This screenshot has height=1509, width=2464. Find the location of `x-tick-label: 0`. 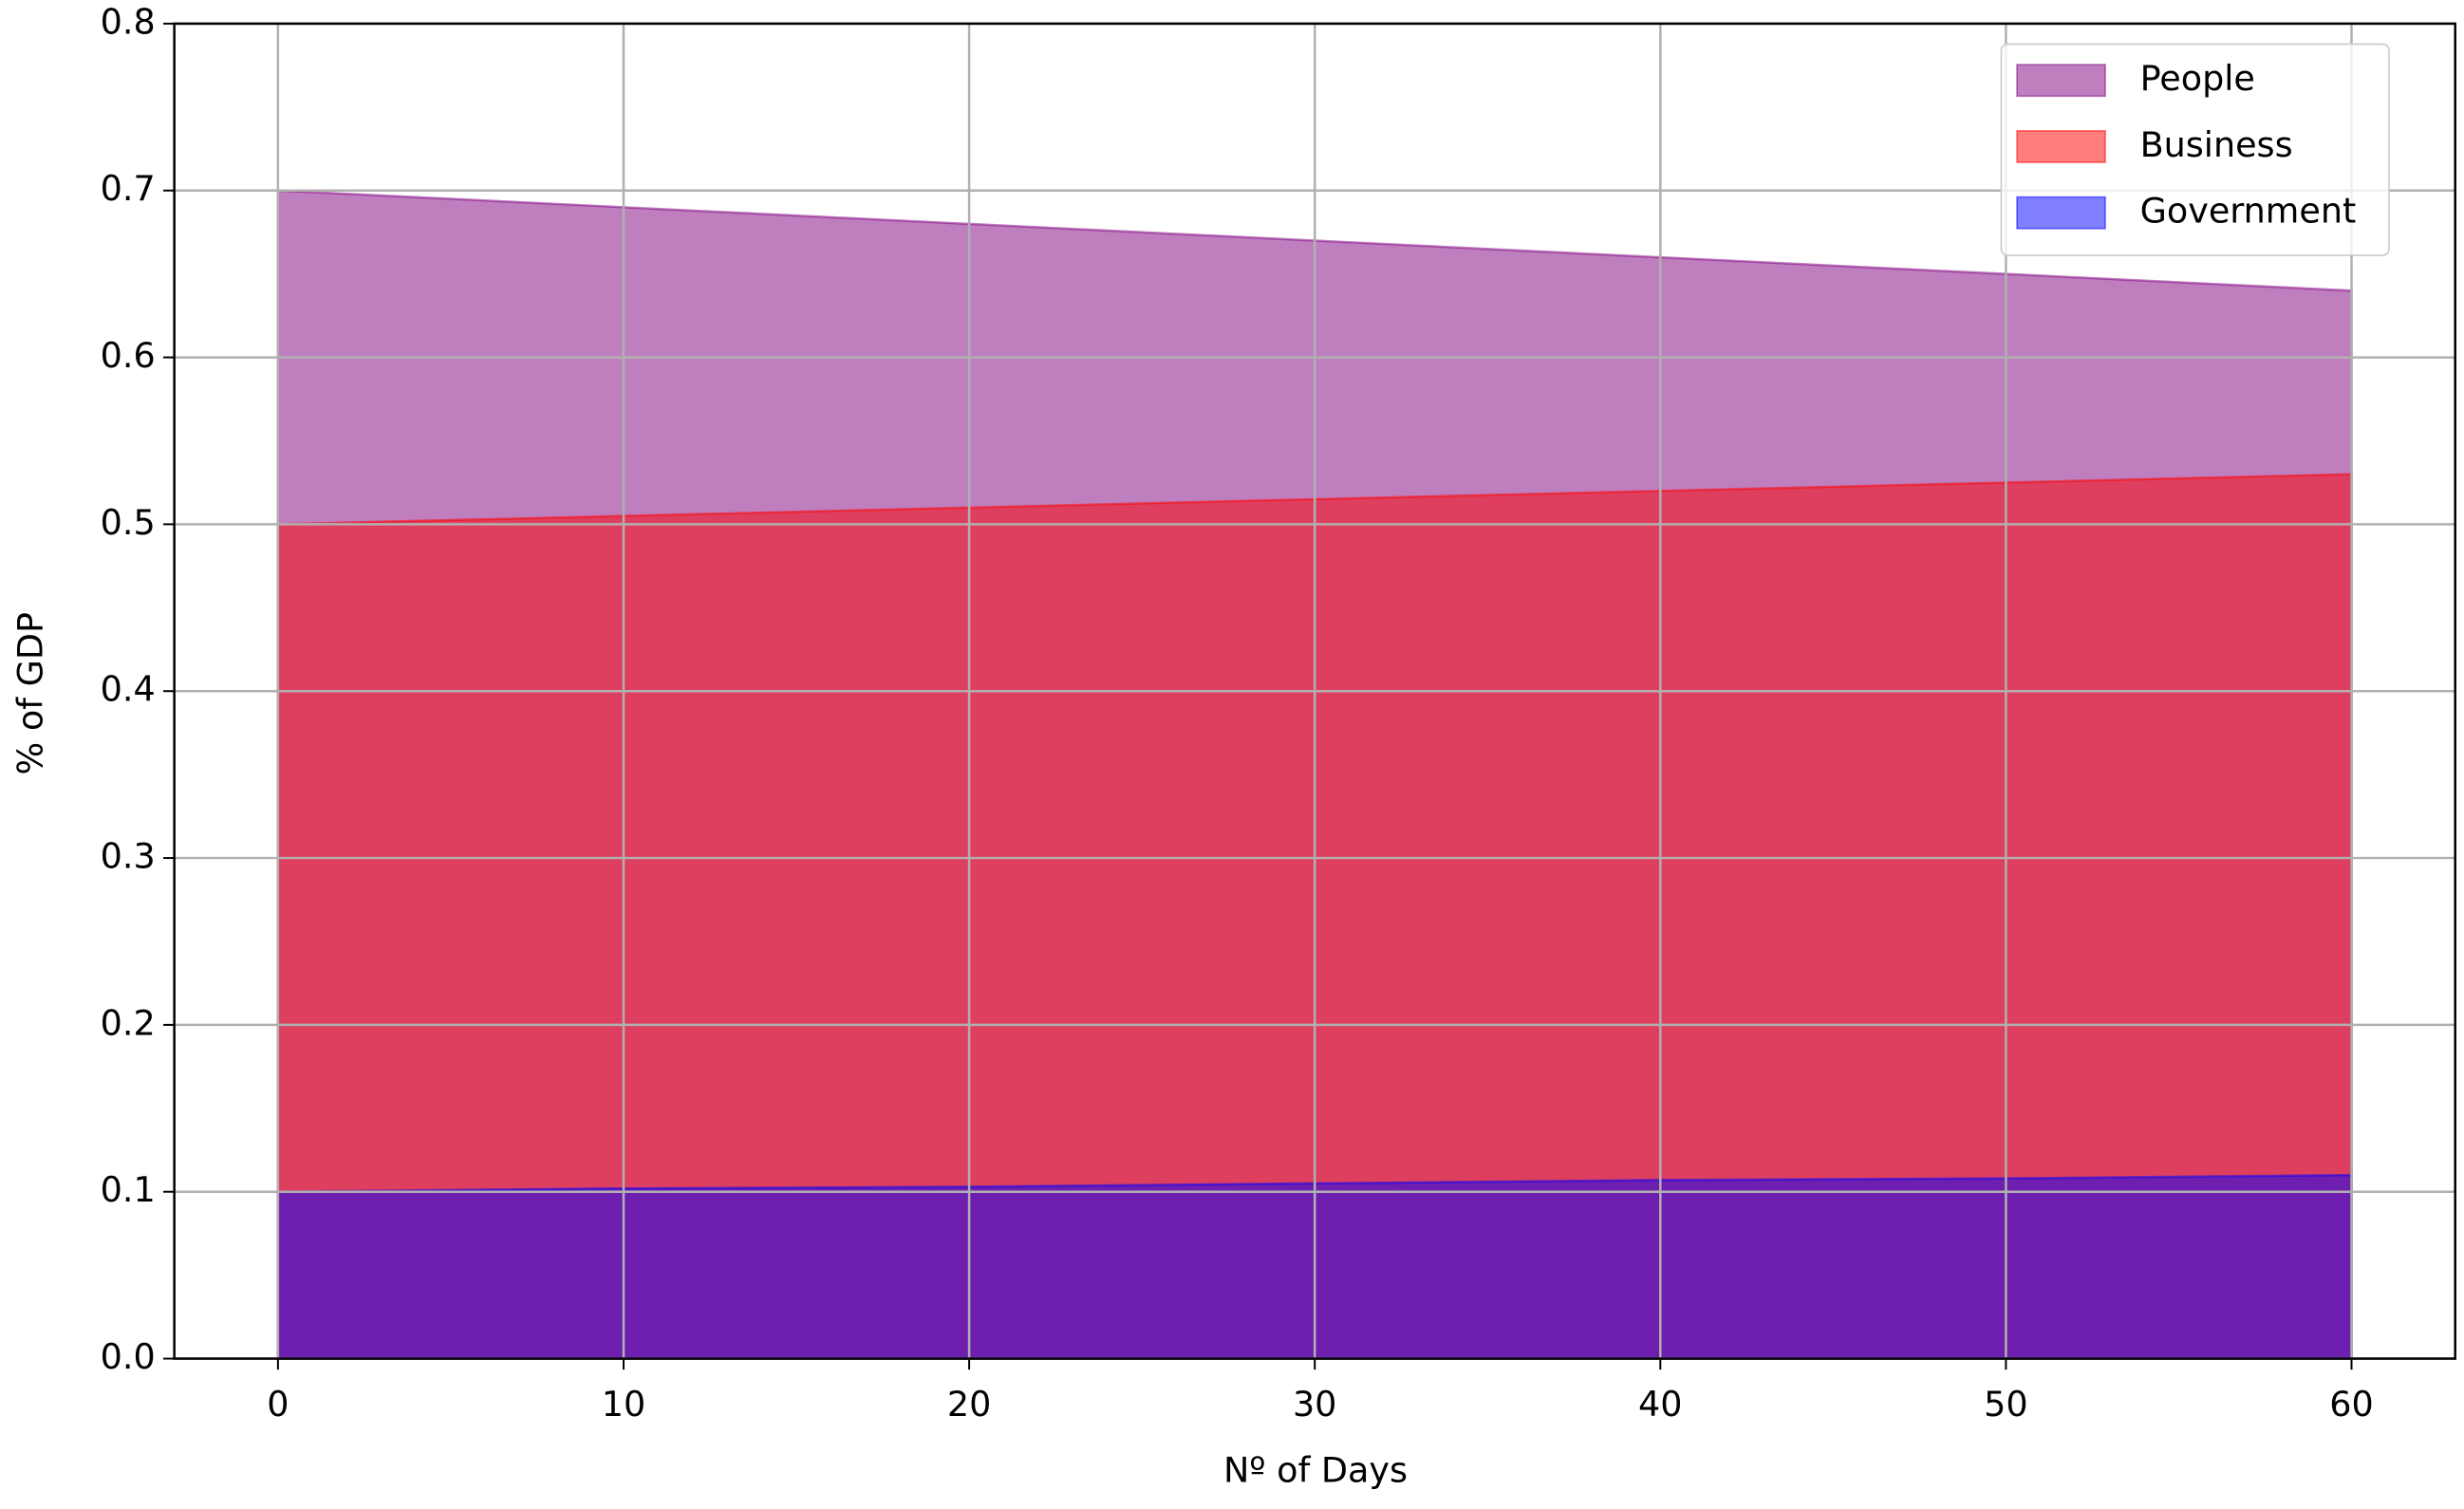

x-tick-label: 0 is located at coordinates (278, 1404).